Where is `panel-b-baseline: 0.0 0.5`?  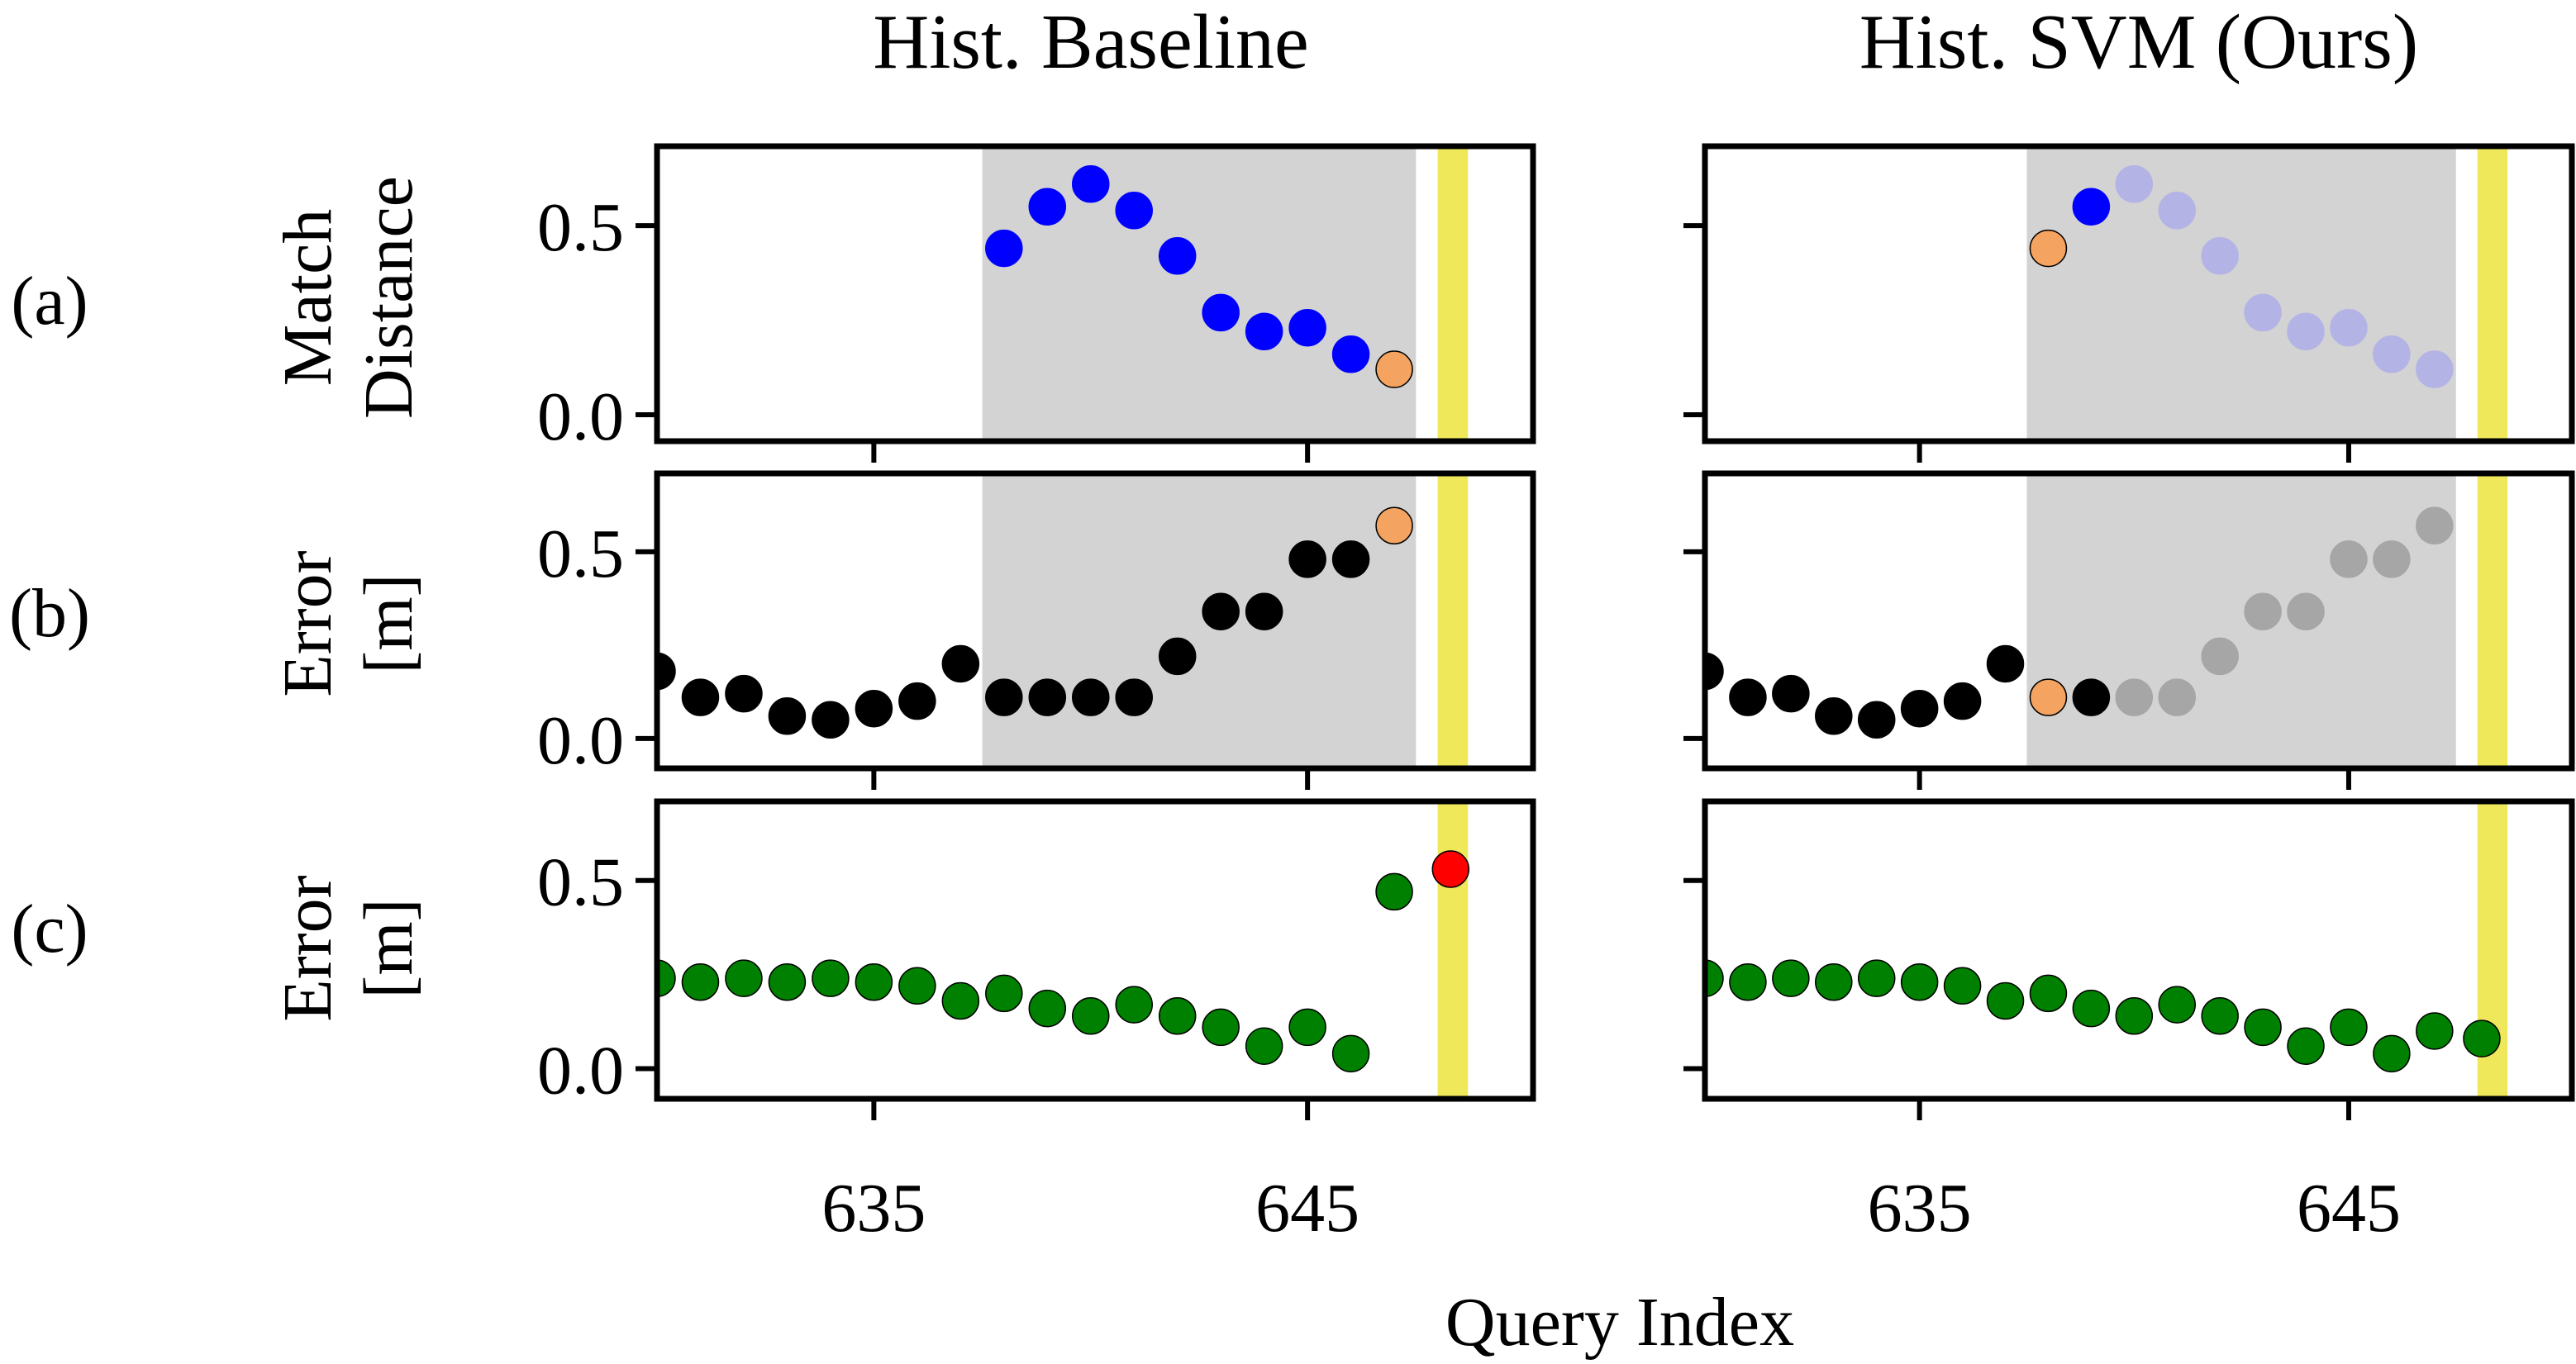
panel-b-baseline: 0.0 0.5 is located at coordinates (1036, 630).